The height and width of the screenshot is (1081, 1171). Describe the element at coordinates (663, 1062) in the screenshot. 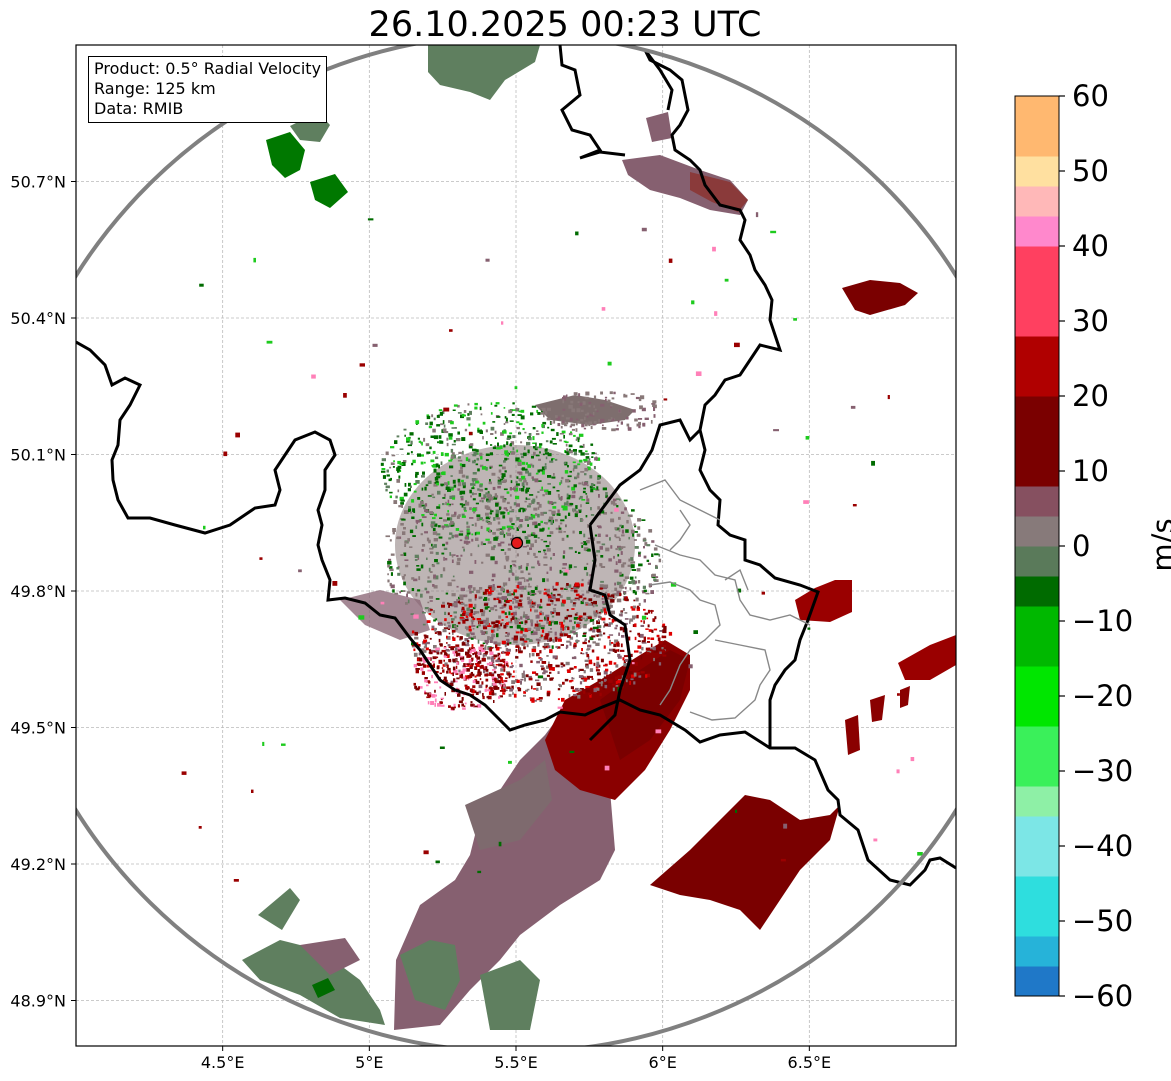

I see `x-tick-label: 6°E` at that location.